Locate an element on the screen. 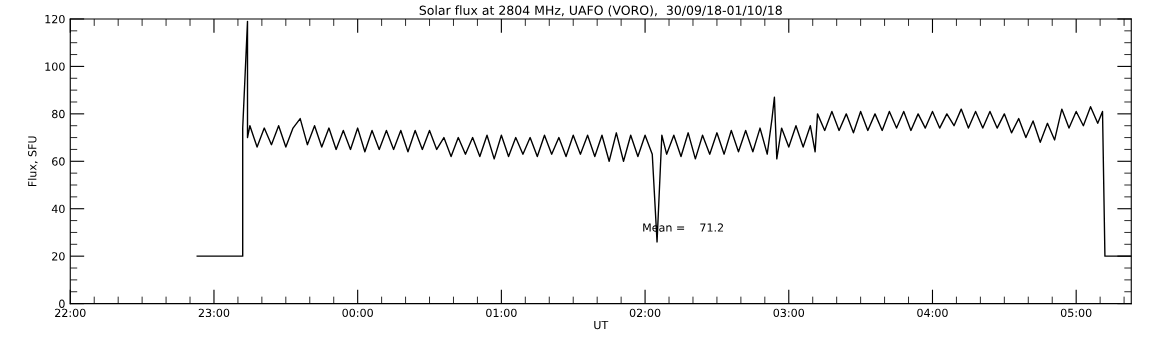 The height and width of the screenshot is (345, 1152). x-tick-label: 04:00 is located at coordinates (932, 313).